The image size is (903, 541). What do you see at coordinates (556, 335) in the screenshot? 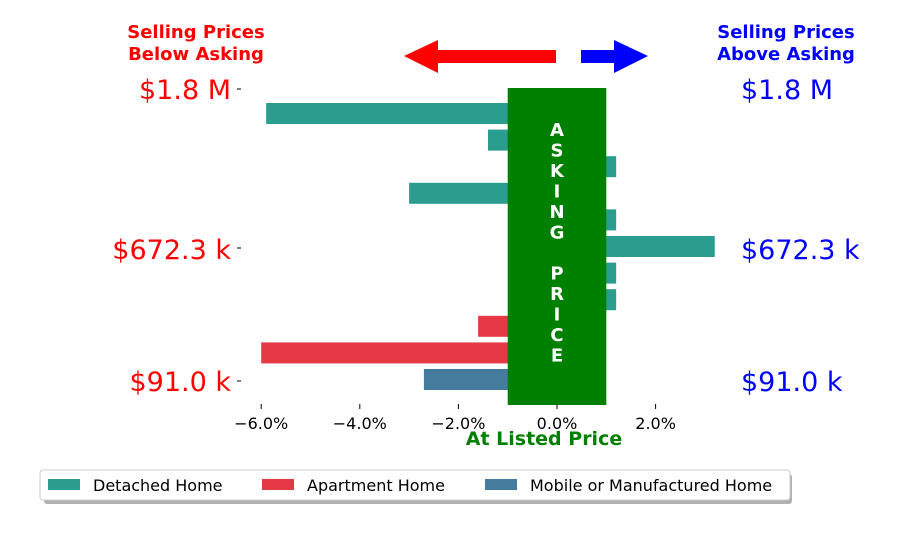
I see `asking-letter: C` at bounding box center [556, 335].